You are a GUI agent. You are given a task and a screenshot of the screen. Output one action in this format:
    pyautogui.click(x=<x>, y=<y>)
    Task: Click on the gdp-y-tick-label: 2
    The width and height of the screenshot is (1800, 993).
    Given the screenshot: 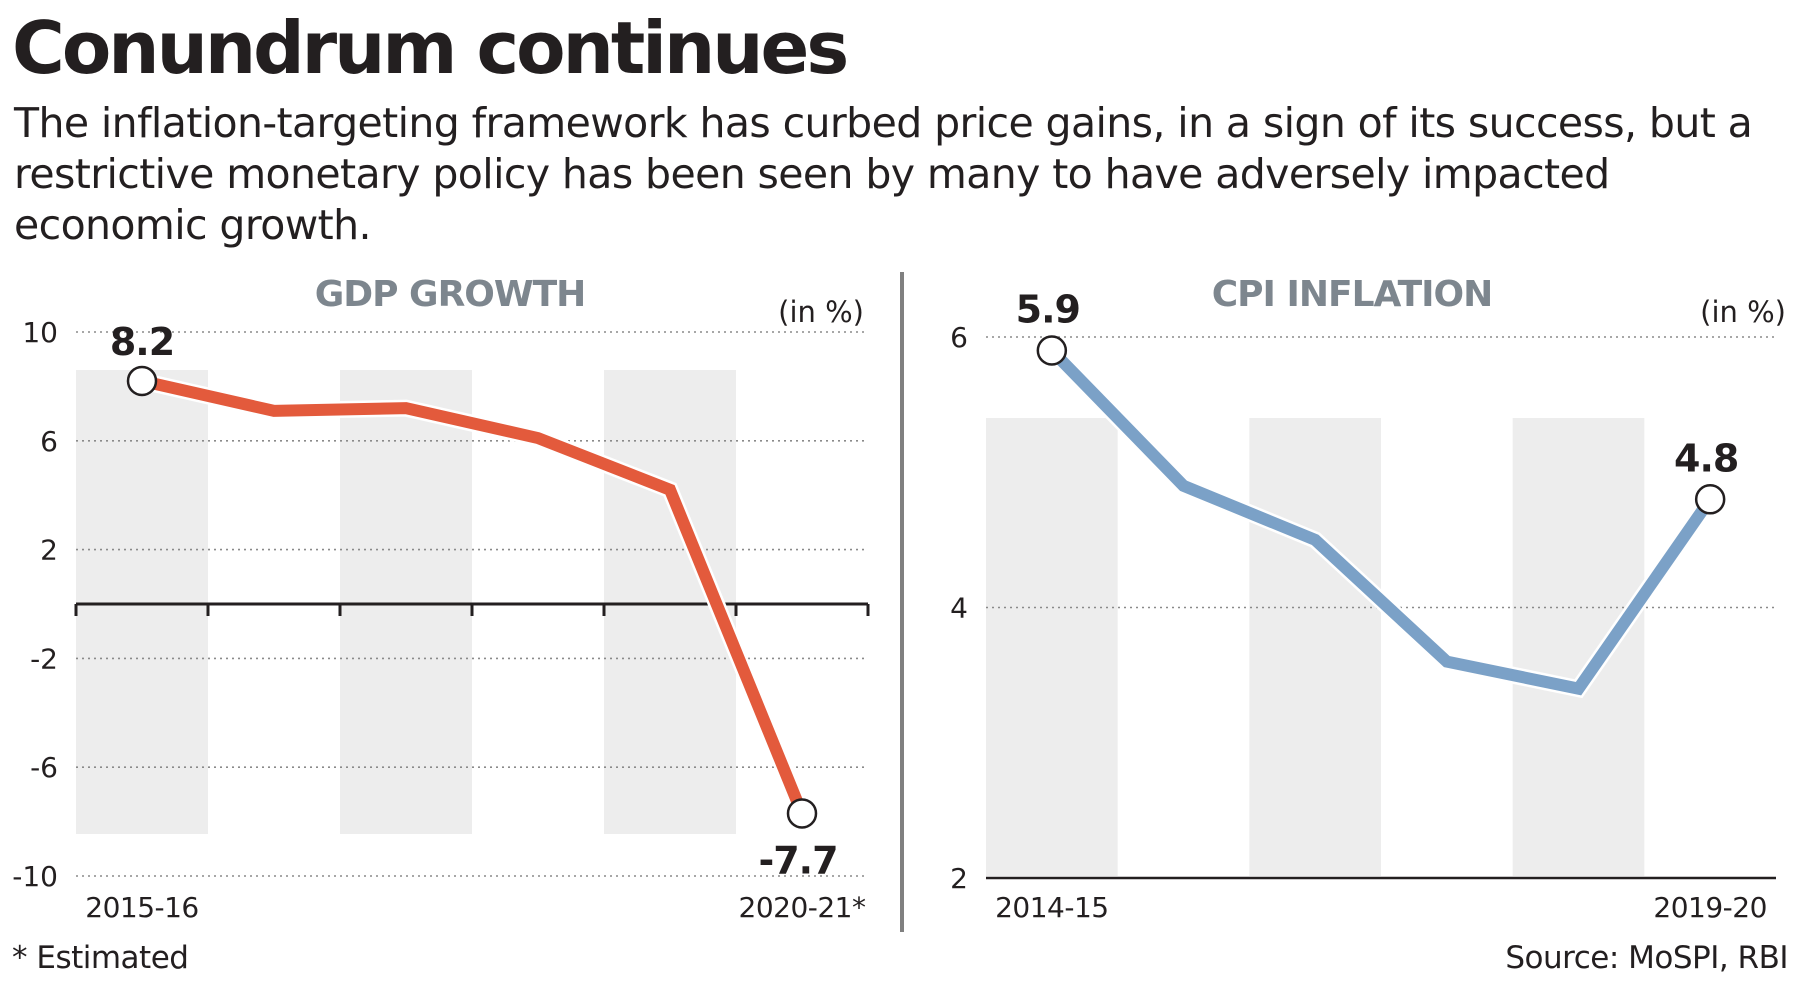 What is the action you would take?
    pyautogui.click(x=49, y=550)
    